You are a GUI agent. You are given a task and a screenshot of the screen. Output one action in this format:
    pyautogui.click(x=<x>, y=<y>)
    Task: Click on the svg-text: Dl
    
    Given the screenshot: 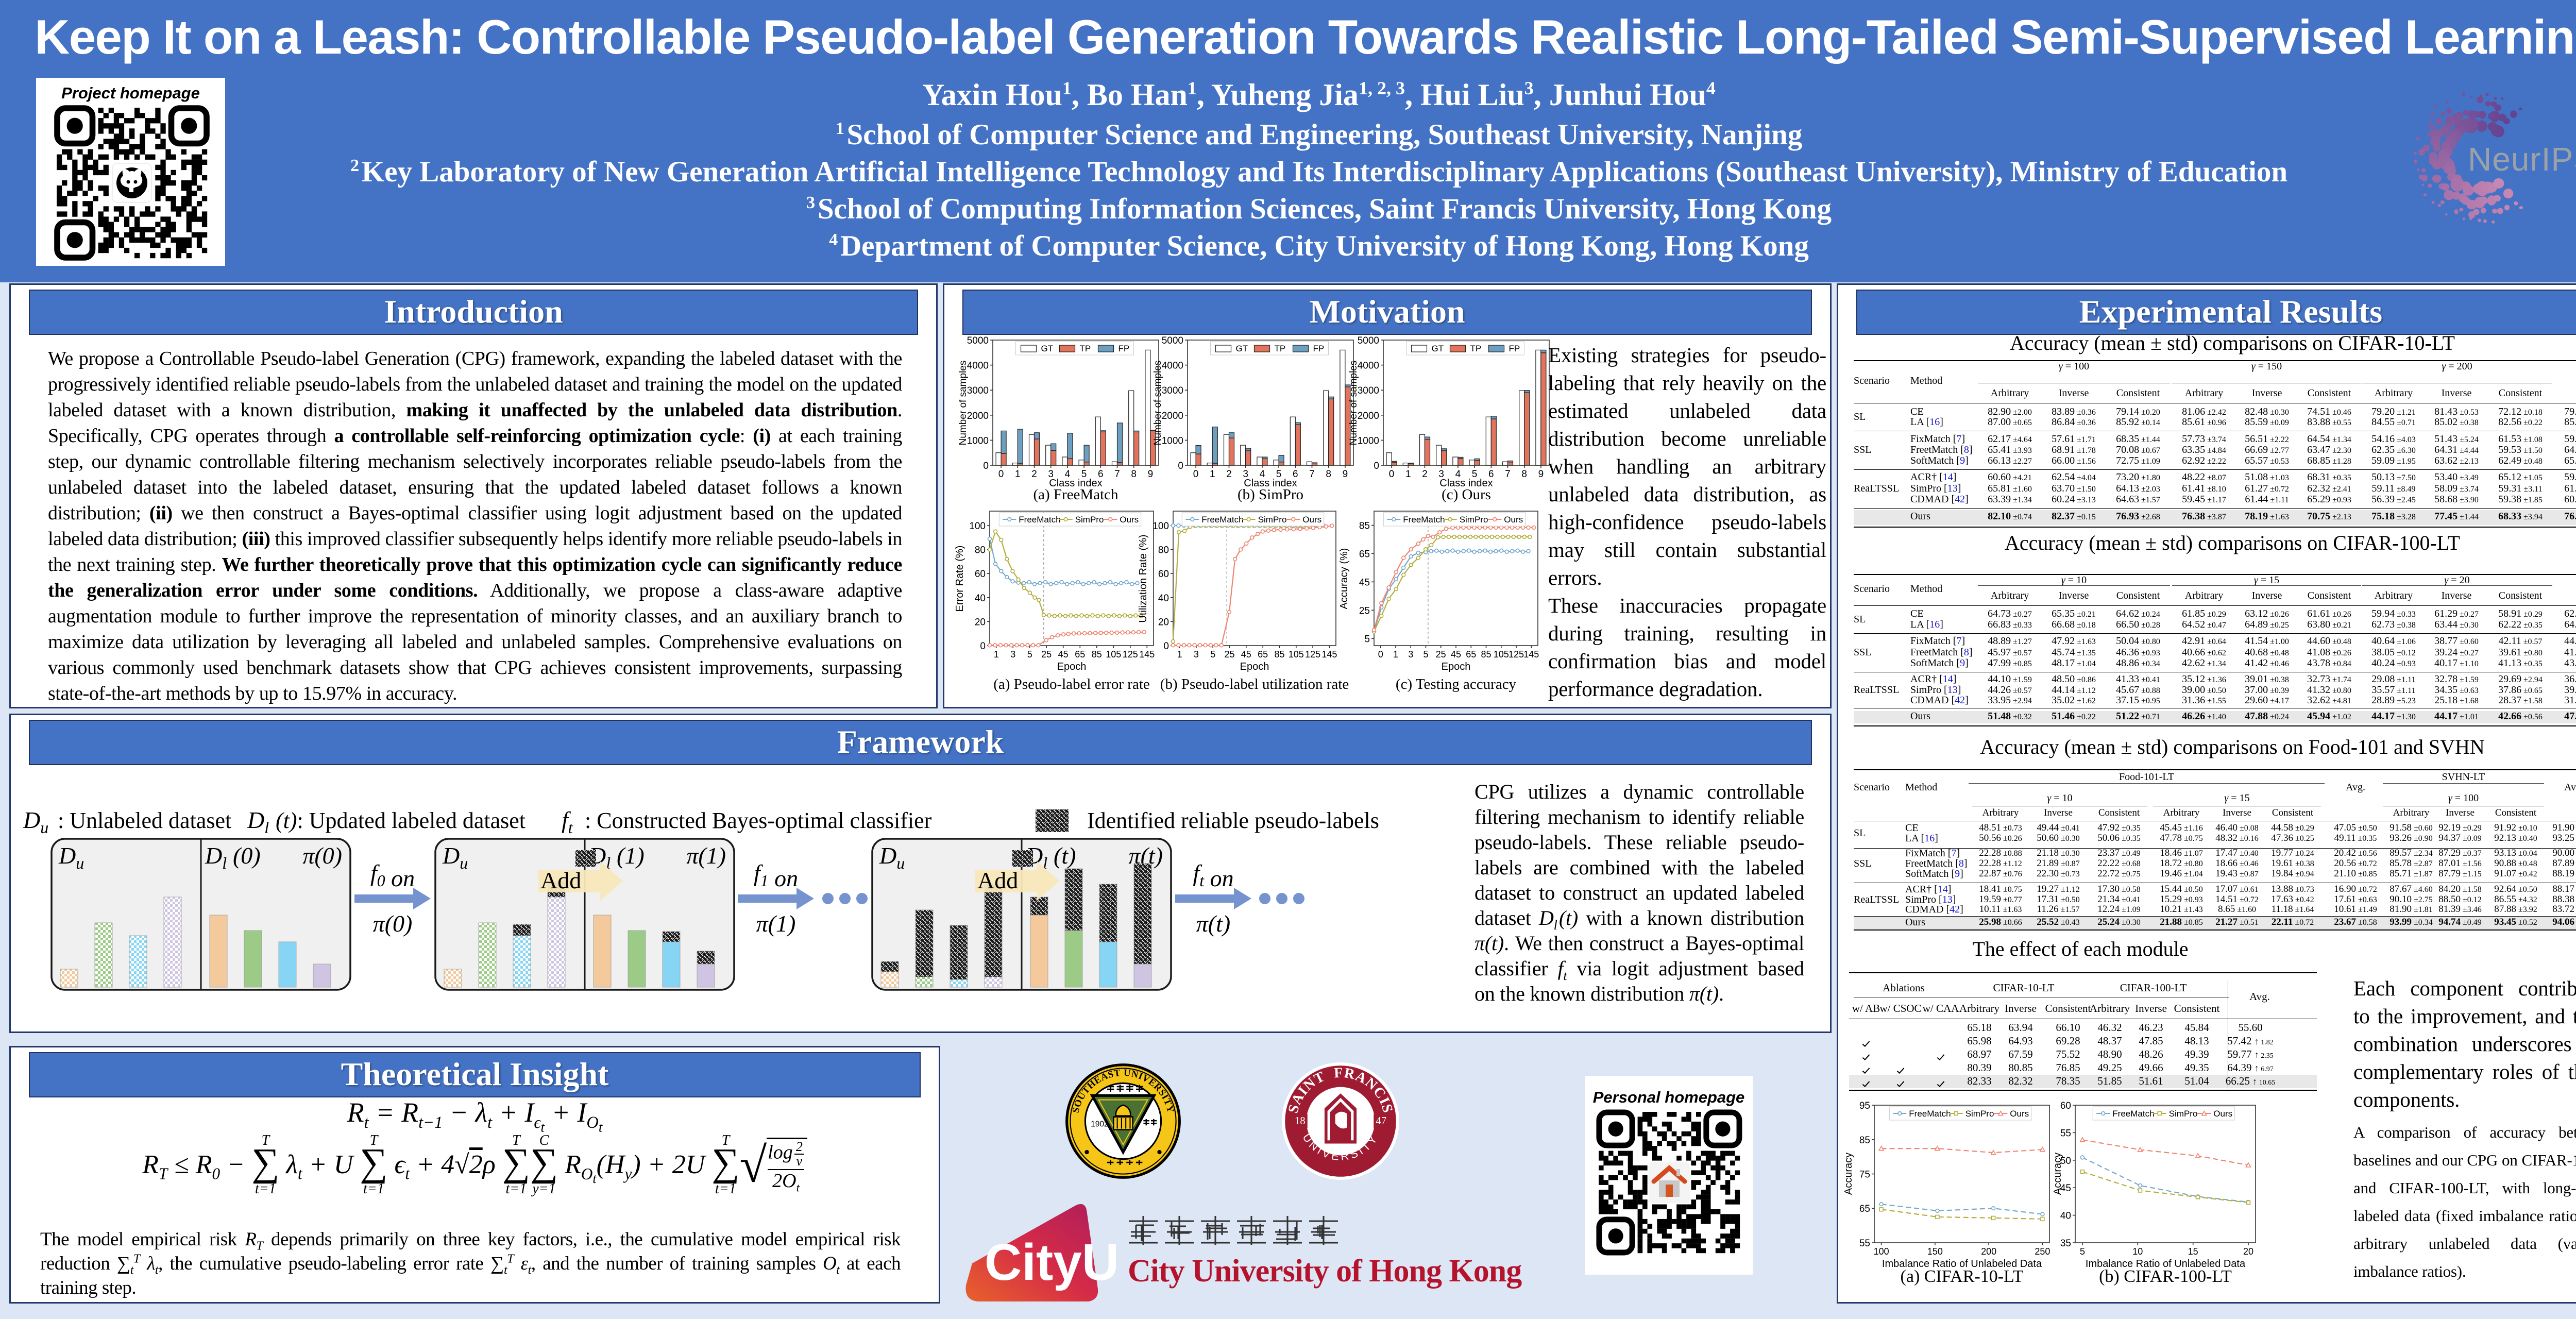 What is the action you would take?
    pyautogui.click(x=258, y=822)
    